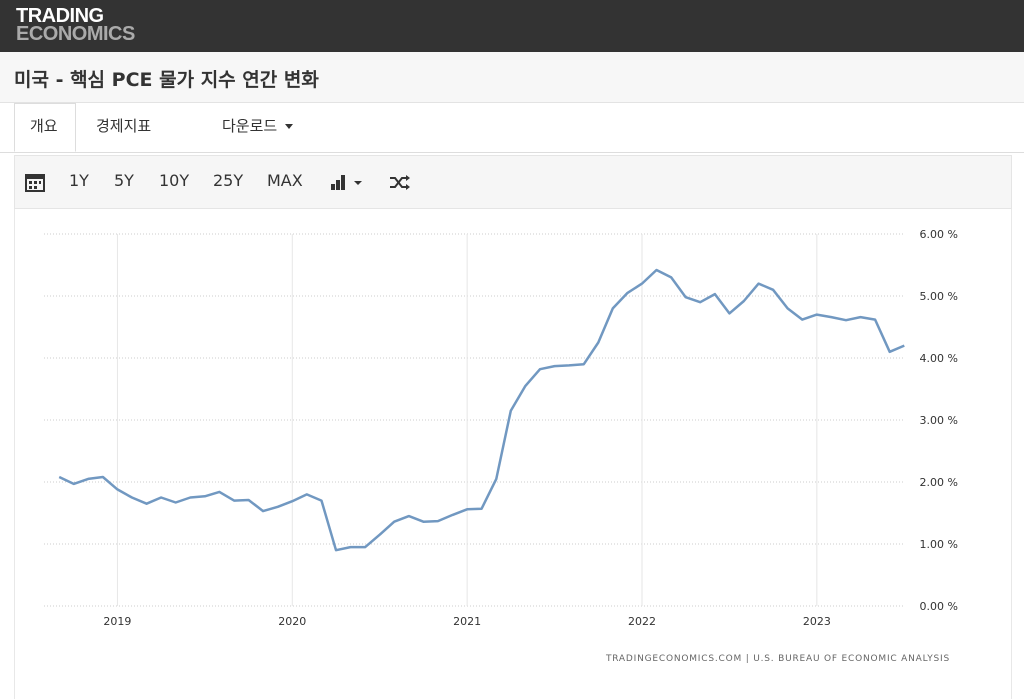 This screenshot has height=699, width=1024. I want to click on calendar-icon, so click(35, 183).